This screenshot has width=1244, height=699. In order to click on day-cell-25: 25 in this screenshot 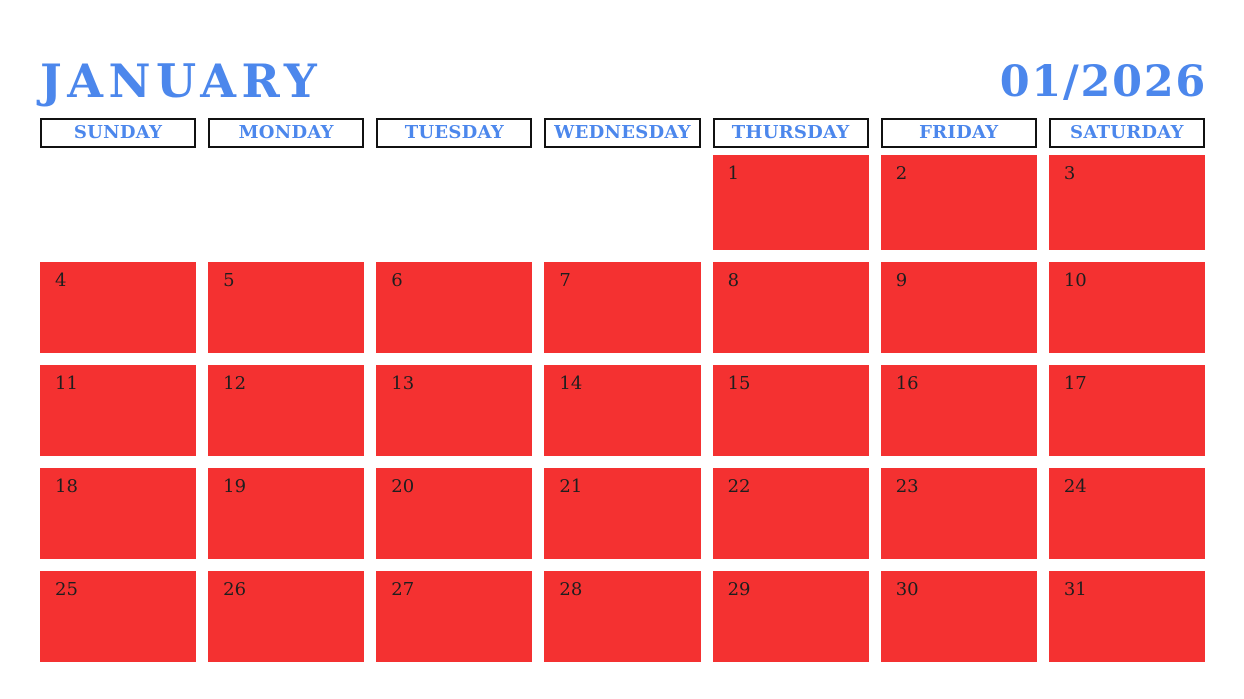, I will do `click(118, 616)`.